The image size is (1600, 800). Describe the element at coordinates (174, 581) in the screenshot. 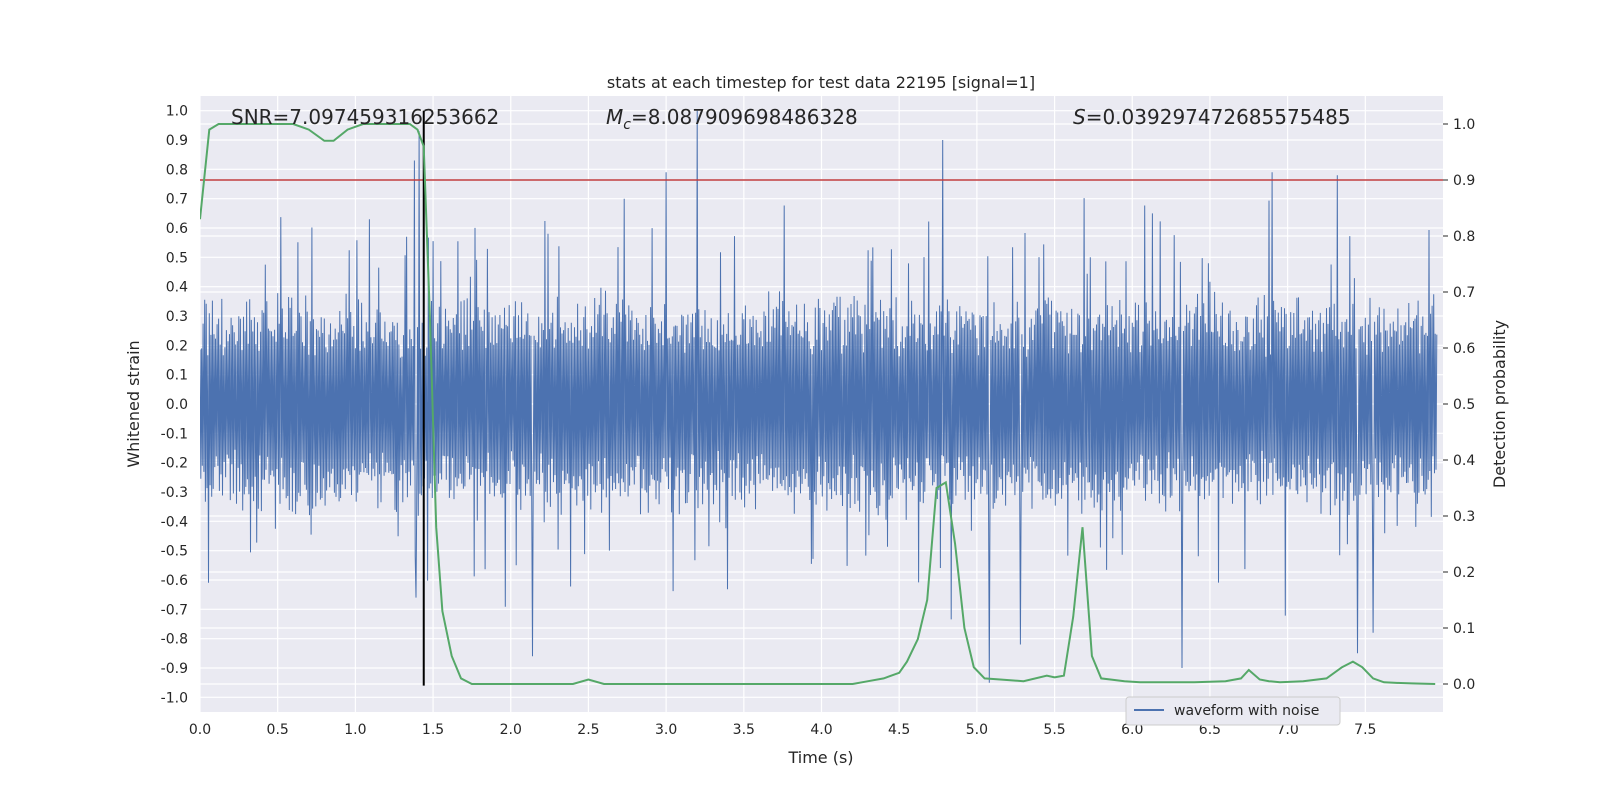

I see `left-y-tick-label-4: -0.6` at that location.